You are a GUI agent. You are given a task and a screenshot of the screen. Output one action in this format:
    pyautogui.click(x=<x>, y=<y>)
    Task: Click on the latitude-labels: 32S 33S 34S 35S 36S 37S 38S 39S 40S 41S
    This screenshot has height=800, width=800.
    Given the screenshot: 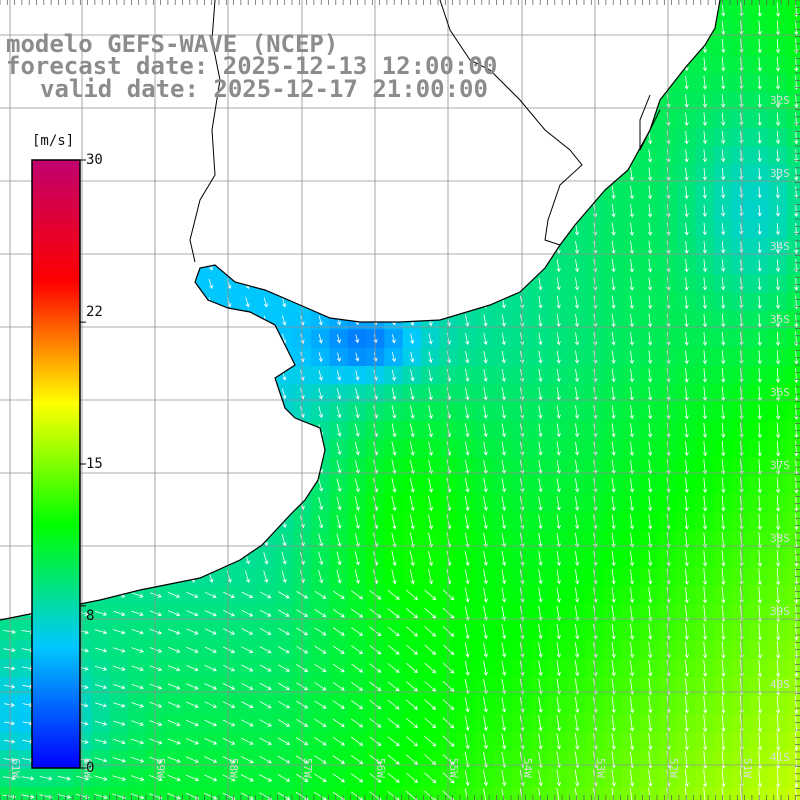 What is the action you would take?
    pyautogui.click(x=780, y=429)
    